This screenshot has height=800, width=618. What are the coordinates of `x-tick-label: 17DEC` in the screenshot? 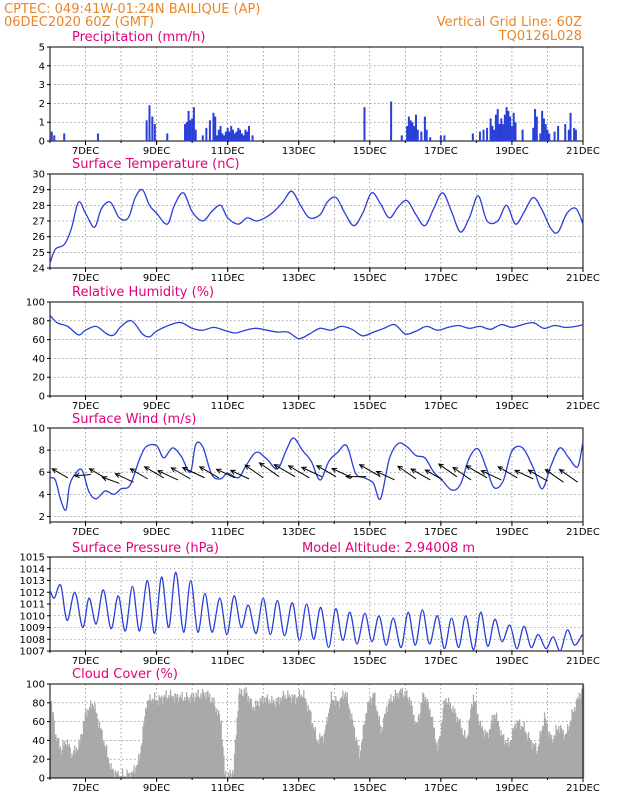 It's located at (441, 278).